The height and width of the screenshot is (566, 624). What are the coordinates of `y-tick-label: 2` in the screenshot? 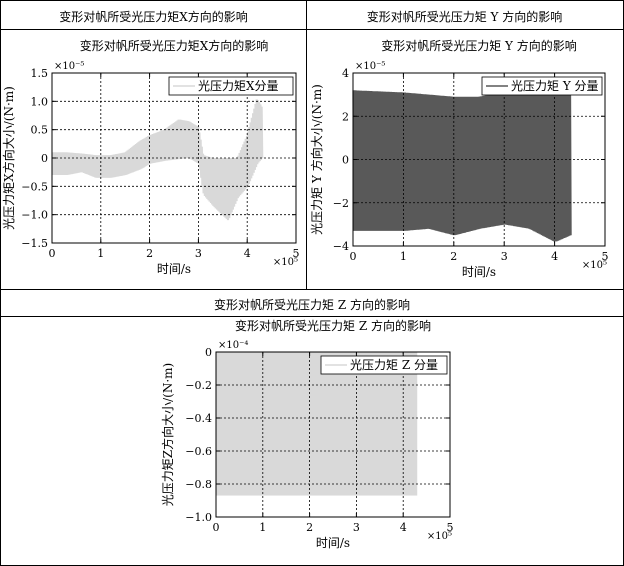 It's located at (345, 116).